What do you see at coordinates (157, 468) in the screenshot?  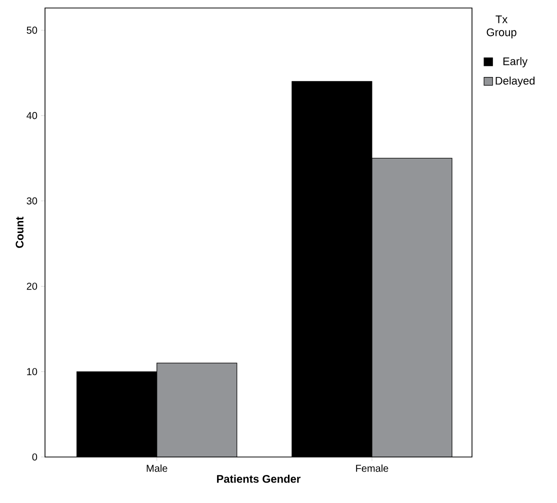 I see `x-tick-label: Male` at bounding box center [157, 468].